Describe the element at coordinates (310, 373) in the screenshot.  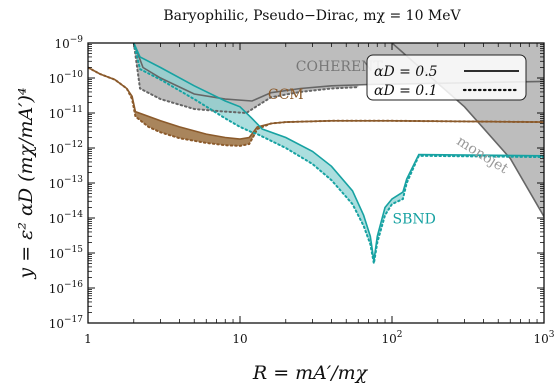
I see `x-axis-label: R = mA′/mχ` at that location.